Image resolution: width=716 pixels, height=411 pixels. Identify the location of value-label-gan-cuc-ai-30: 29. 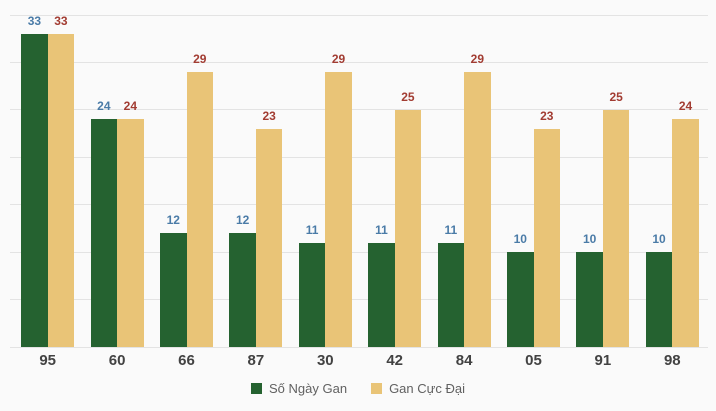
(338, 58).